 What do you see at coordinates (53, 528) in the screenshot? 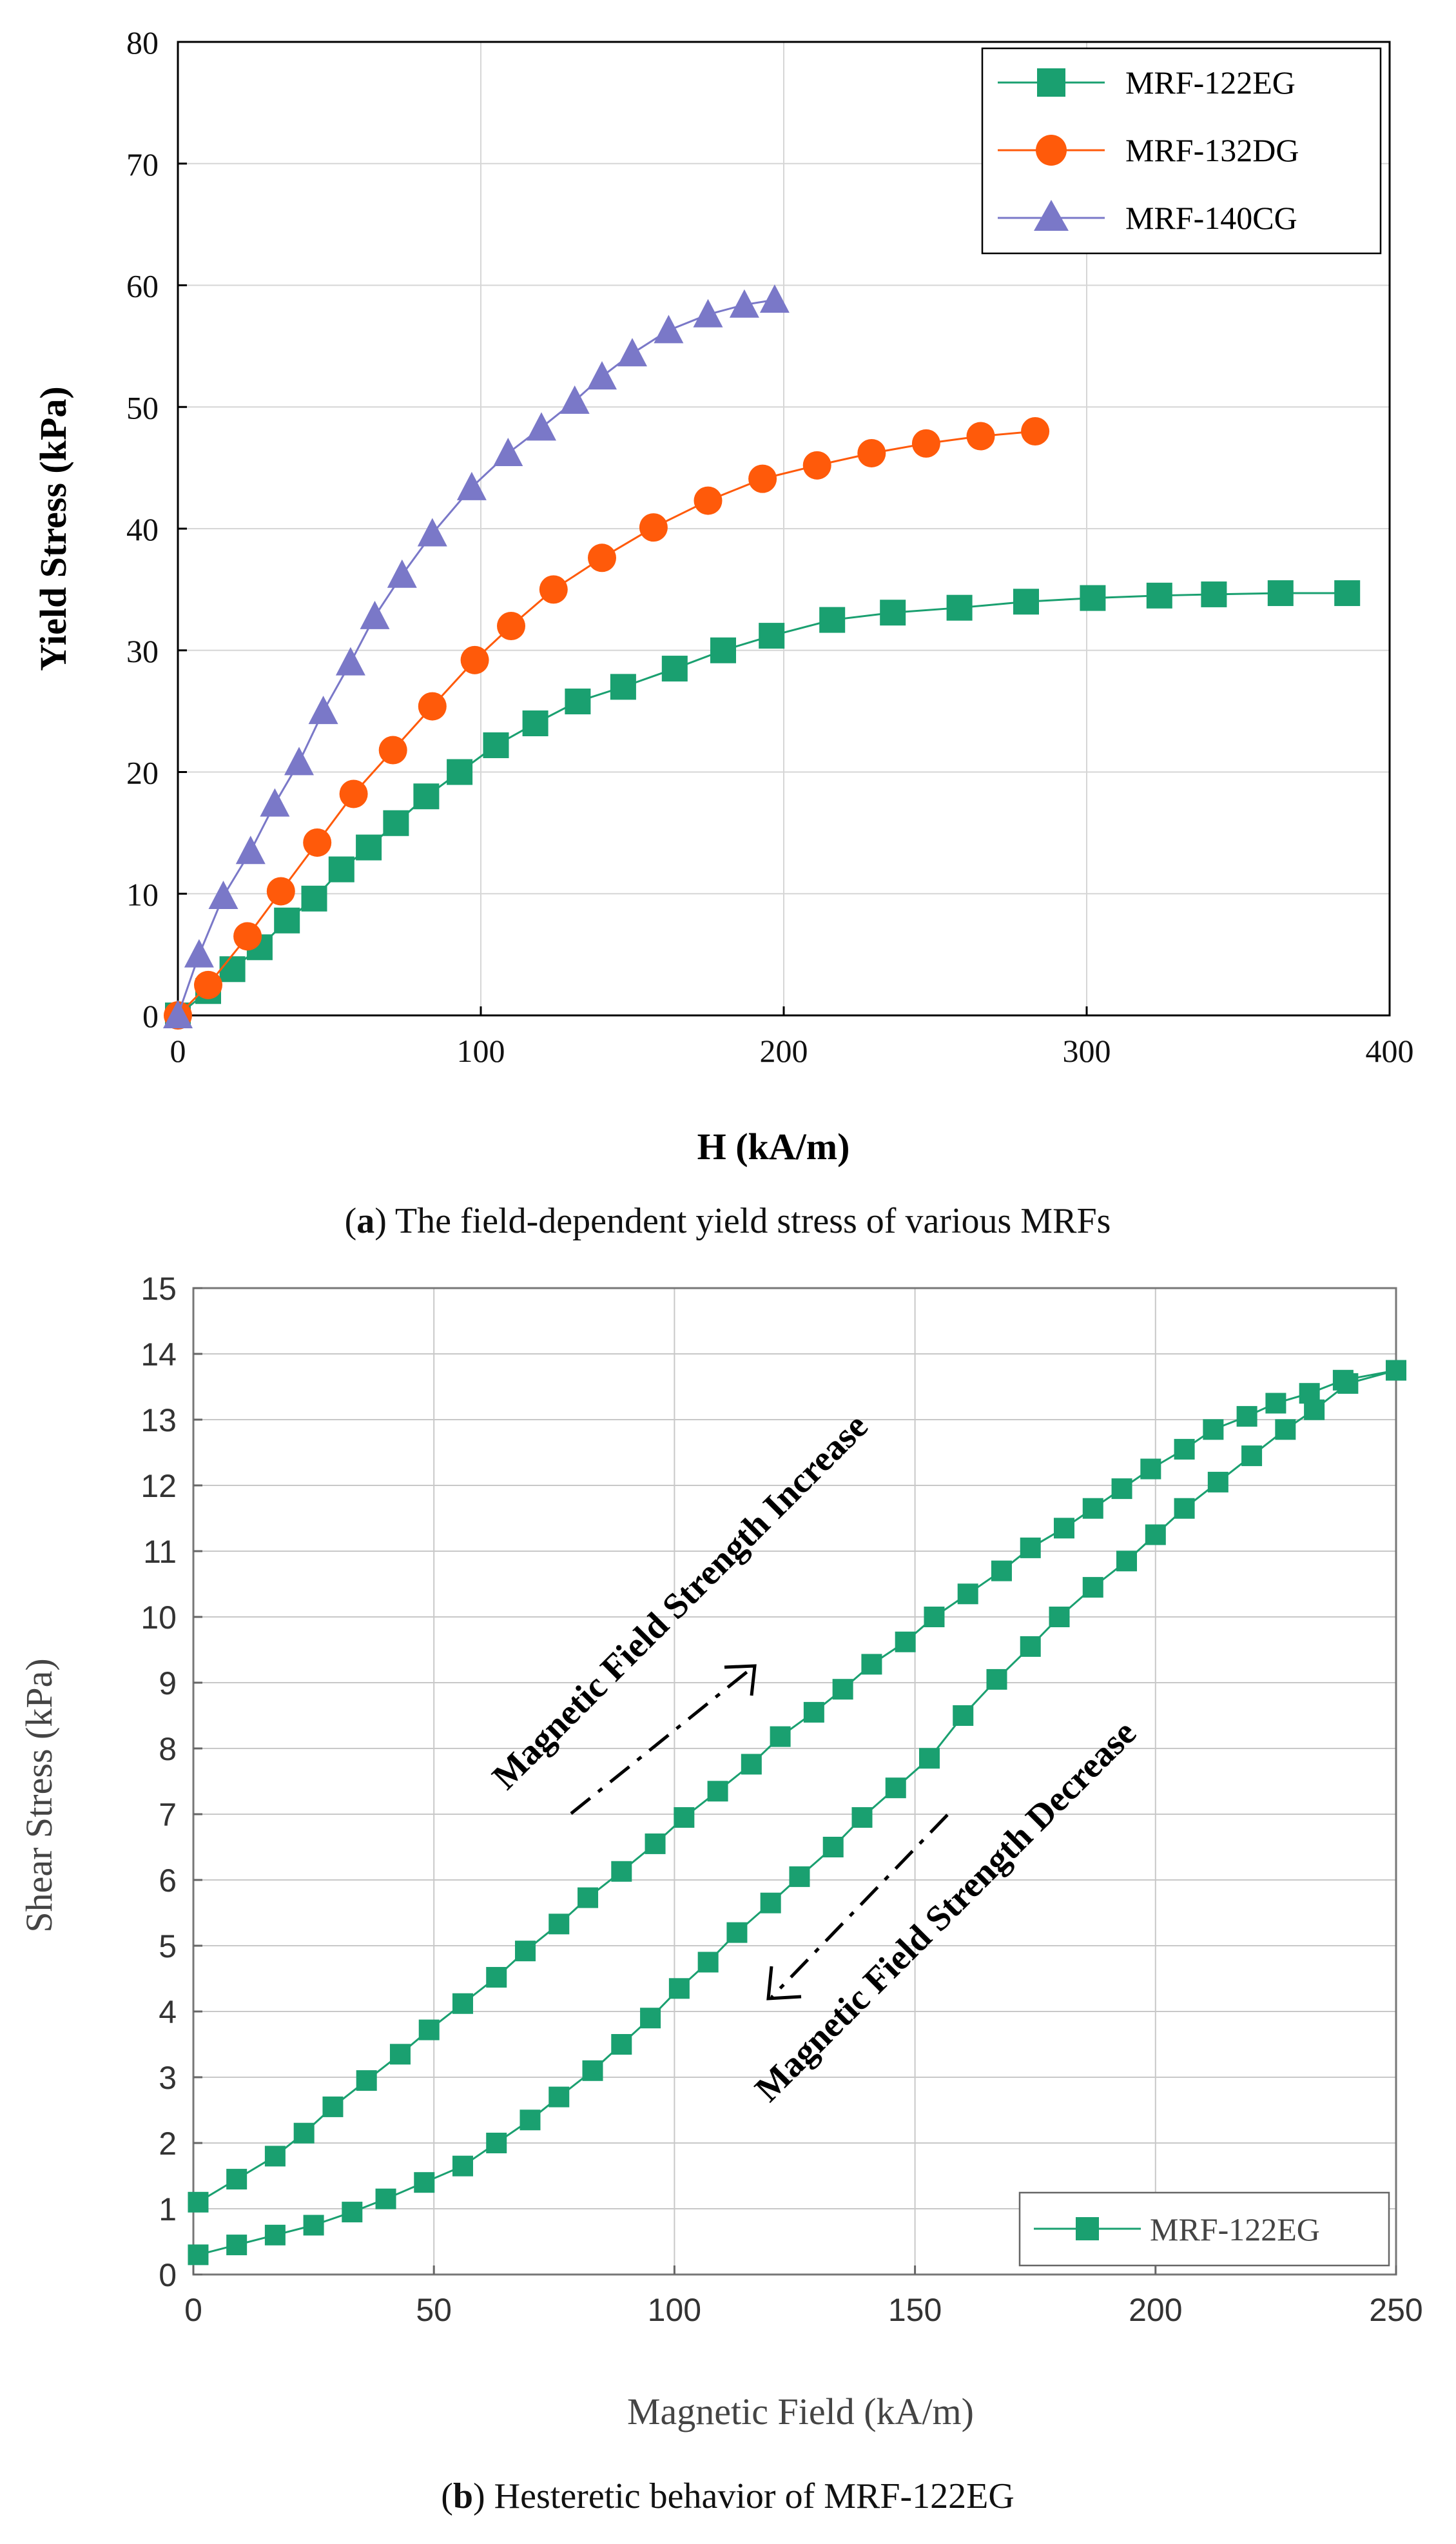
I see `panel-a-ylabel: Yield Stress (kPa)` at bounding box center [53, 528].